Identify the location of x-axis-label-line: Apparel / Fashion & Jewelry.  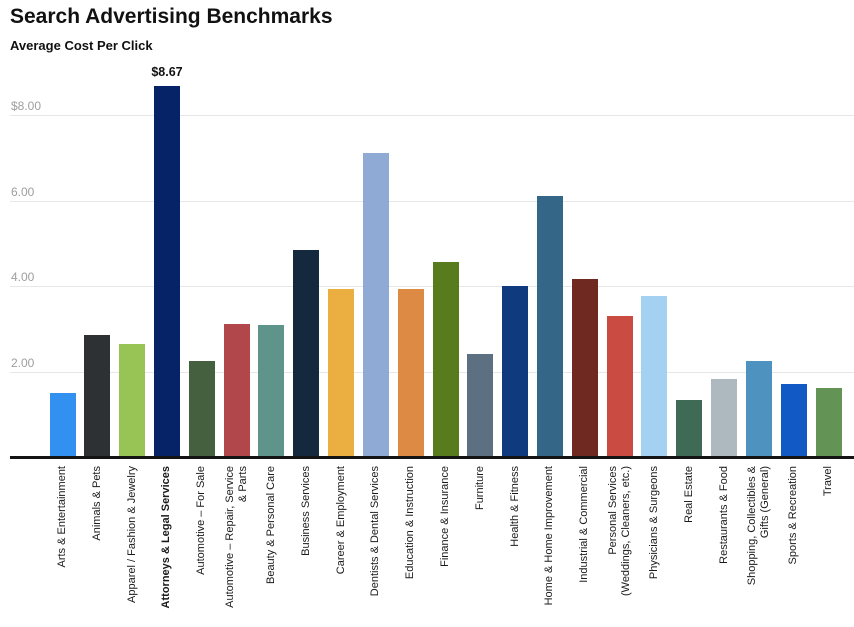
(131, 534).